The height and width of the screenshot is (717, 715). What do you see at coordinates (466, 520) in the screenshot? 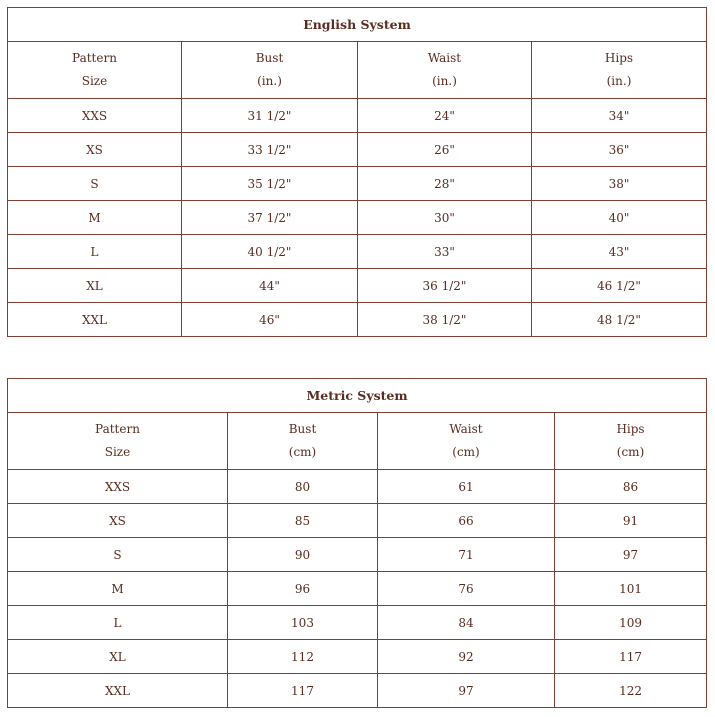
I see `table-cell: 66` at bounding box center [466, 520].